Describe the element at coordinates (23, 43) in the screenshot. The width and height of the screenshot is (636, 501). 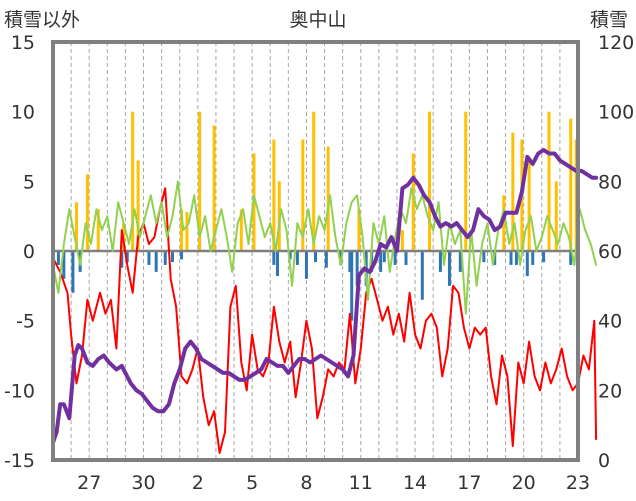
I see `left-tick-label: 15` at that location.